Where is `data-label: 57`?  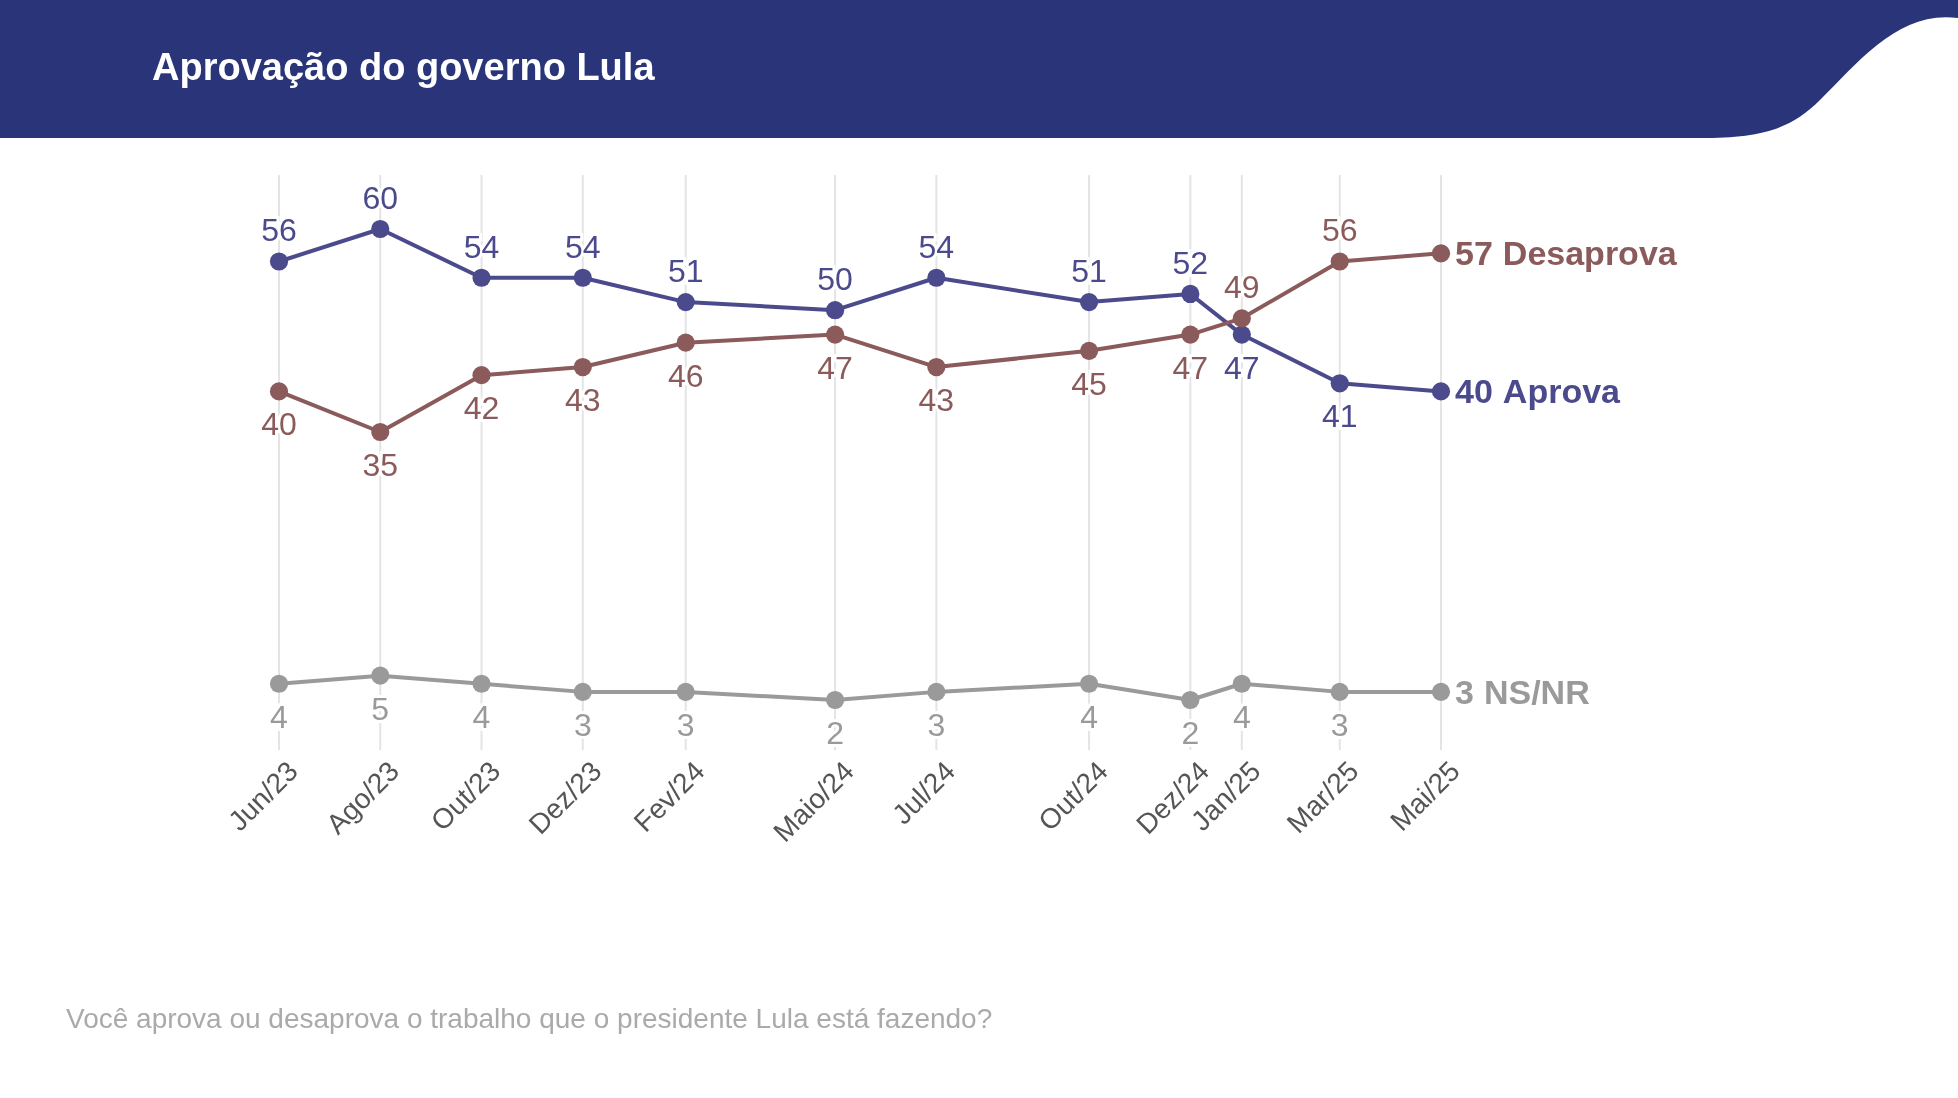
data-label: 57 is located at coordinates (1474, 253).